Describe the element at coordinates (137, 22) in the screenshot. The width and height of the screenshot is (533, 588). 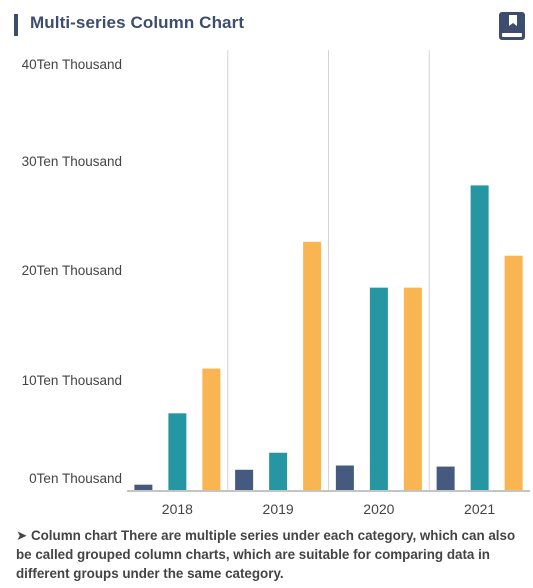
I see `chart-title: Multi-series Column Chart` at that location.